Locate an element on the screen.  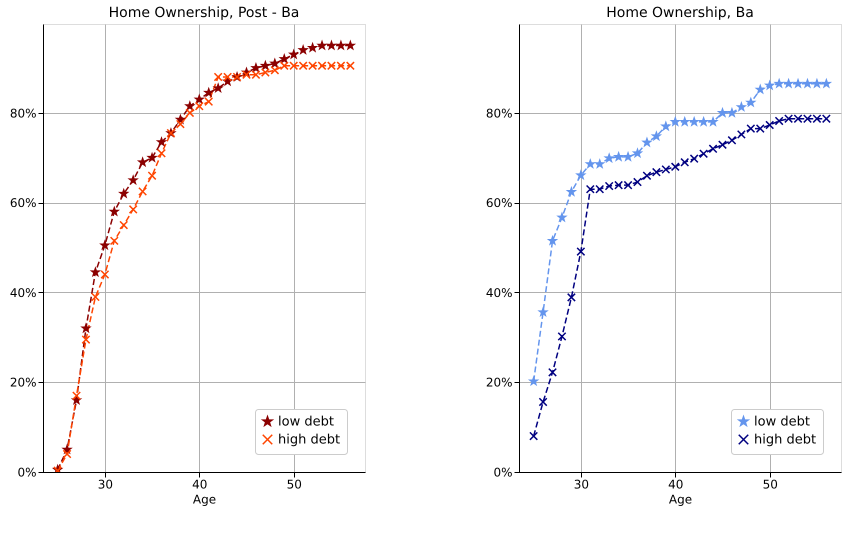
chart-title: Home Ownership, Ba is located at coordinates (680, 13).